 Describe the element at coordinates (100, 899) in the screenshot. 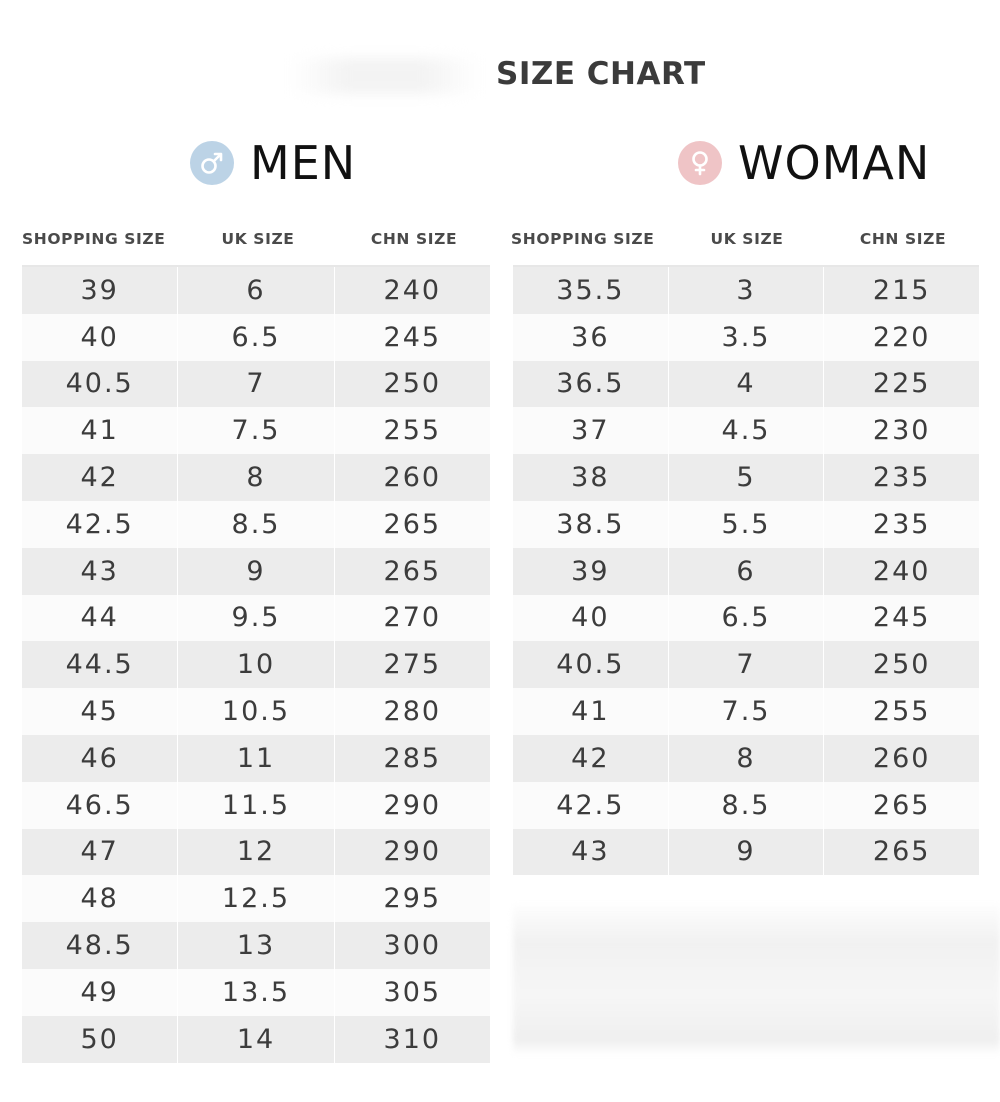

I see `shopping-size-cell: 48` at that location.